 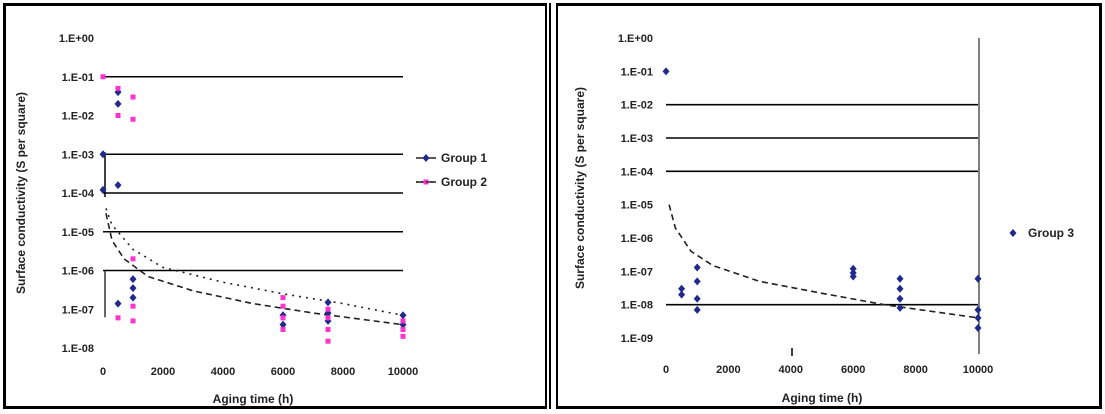 I want to click on legend-label-group-3: Group 3, so click(x=1051, y=233).